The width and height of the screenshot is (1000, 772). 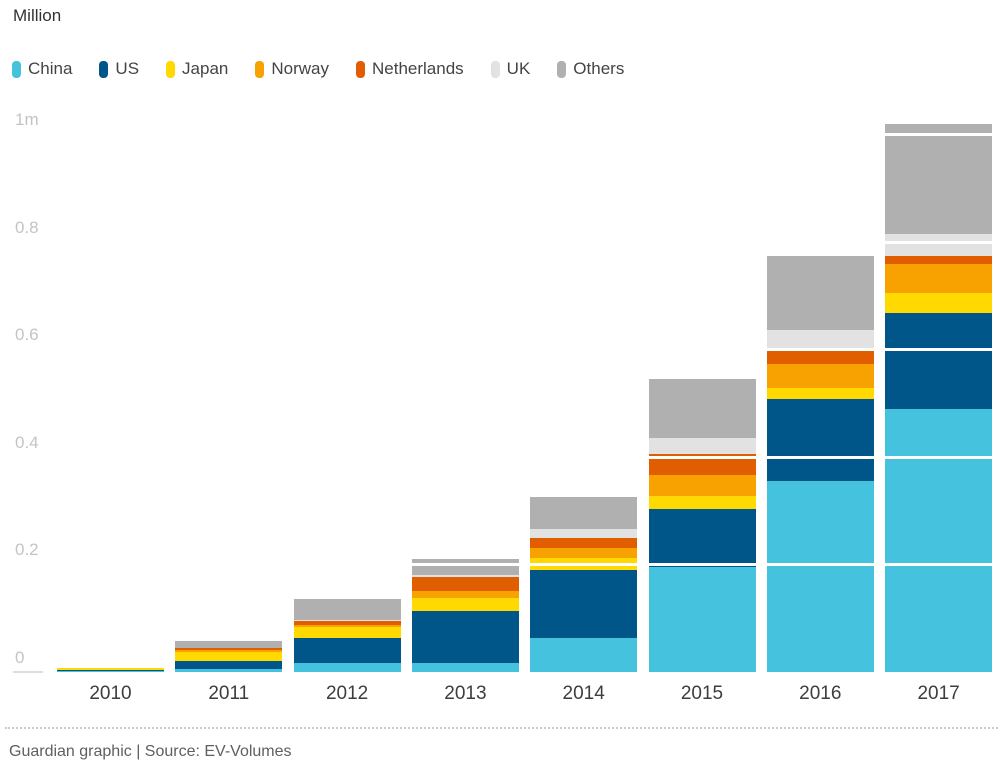 I want to click on chart-title: Million, so click(x=37, y=15).